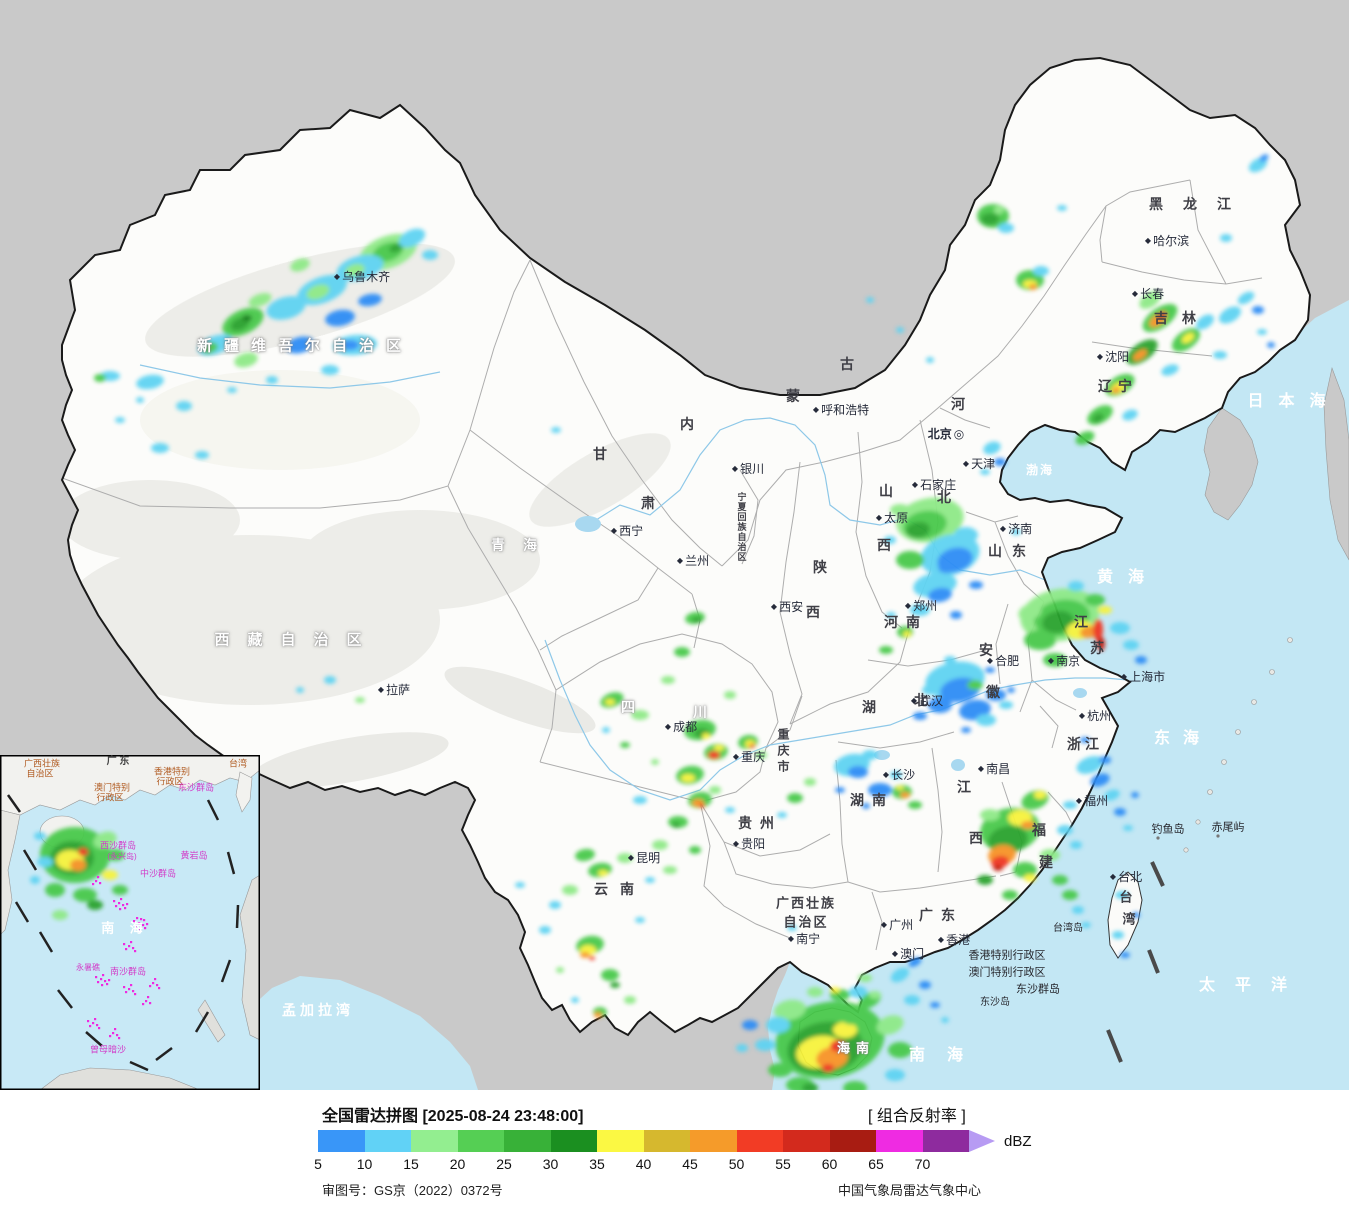  Describe the element at coordinates (876, 1164) in the screenshot. I see `colorbar-tick-label: 65` at that location.